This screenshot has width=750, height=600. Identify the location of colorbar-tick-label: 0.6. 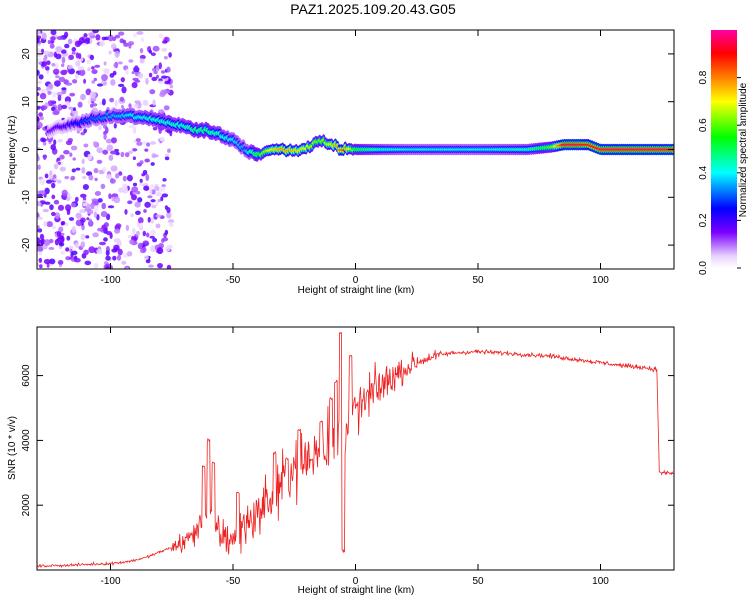
(703, 125).